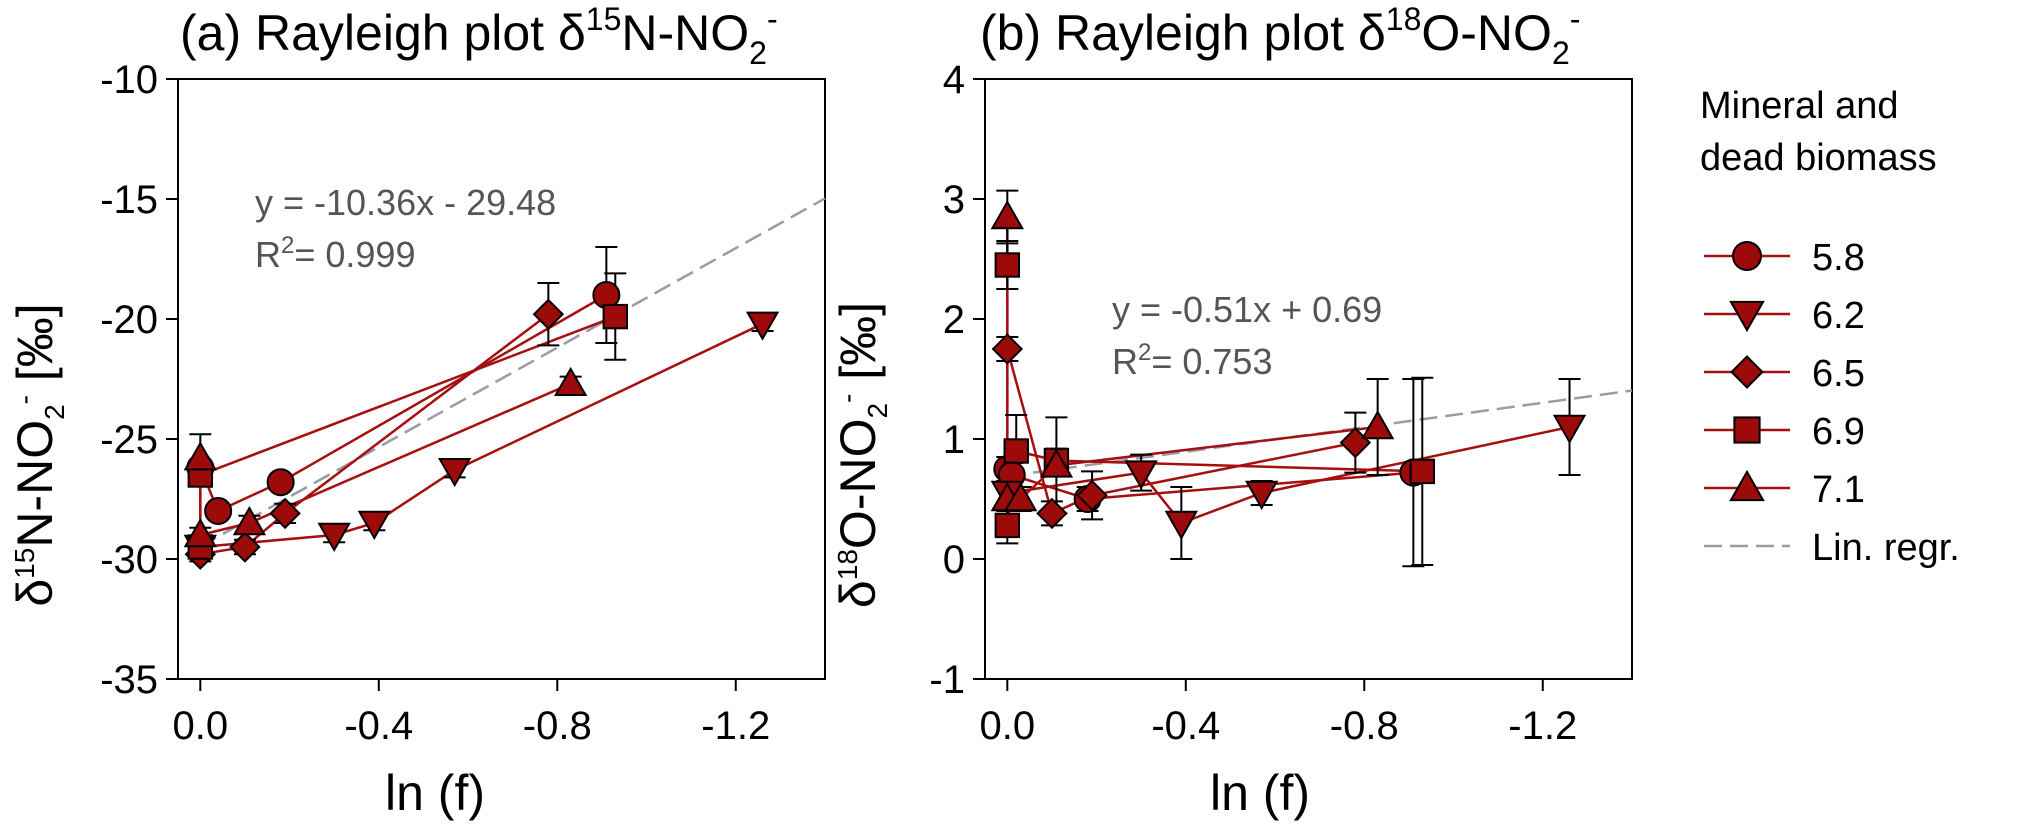  Describe the element at coordinates (1747, 430) in the screenshot. I see `legend-marker-6.9` at that location.